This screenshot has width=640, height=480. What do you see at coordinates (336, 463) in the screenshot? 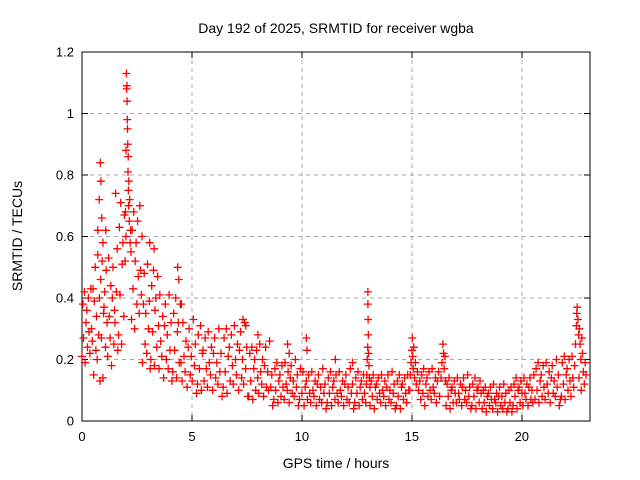
I see `x-axis-label: GPS time / hours` at bounding box center [336, 463].